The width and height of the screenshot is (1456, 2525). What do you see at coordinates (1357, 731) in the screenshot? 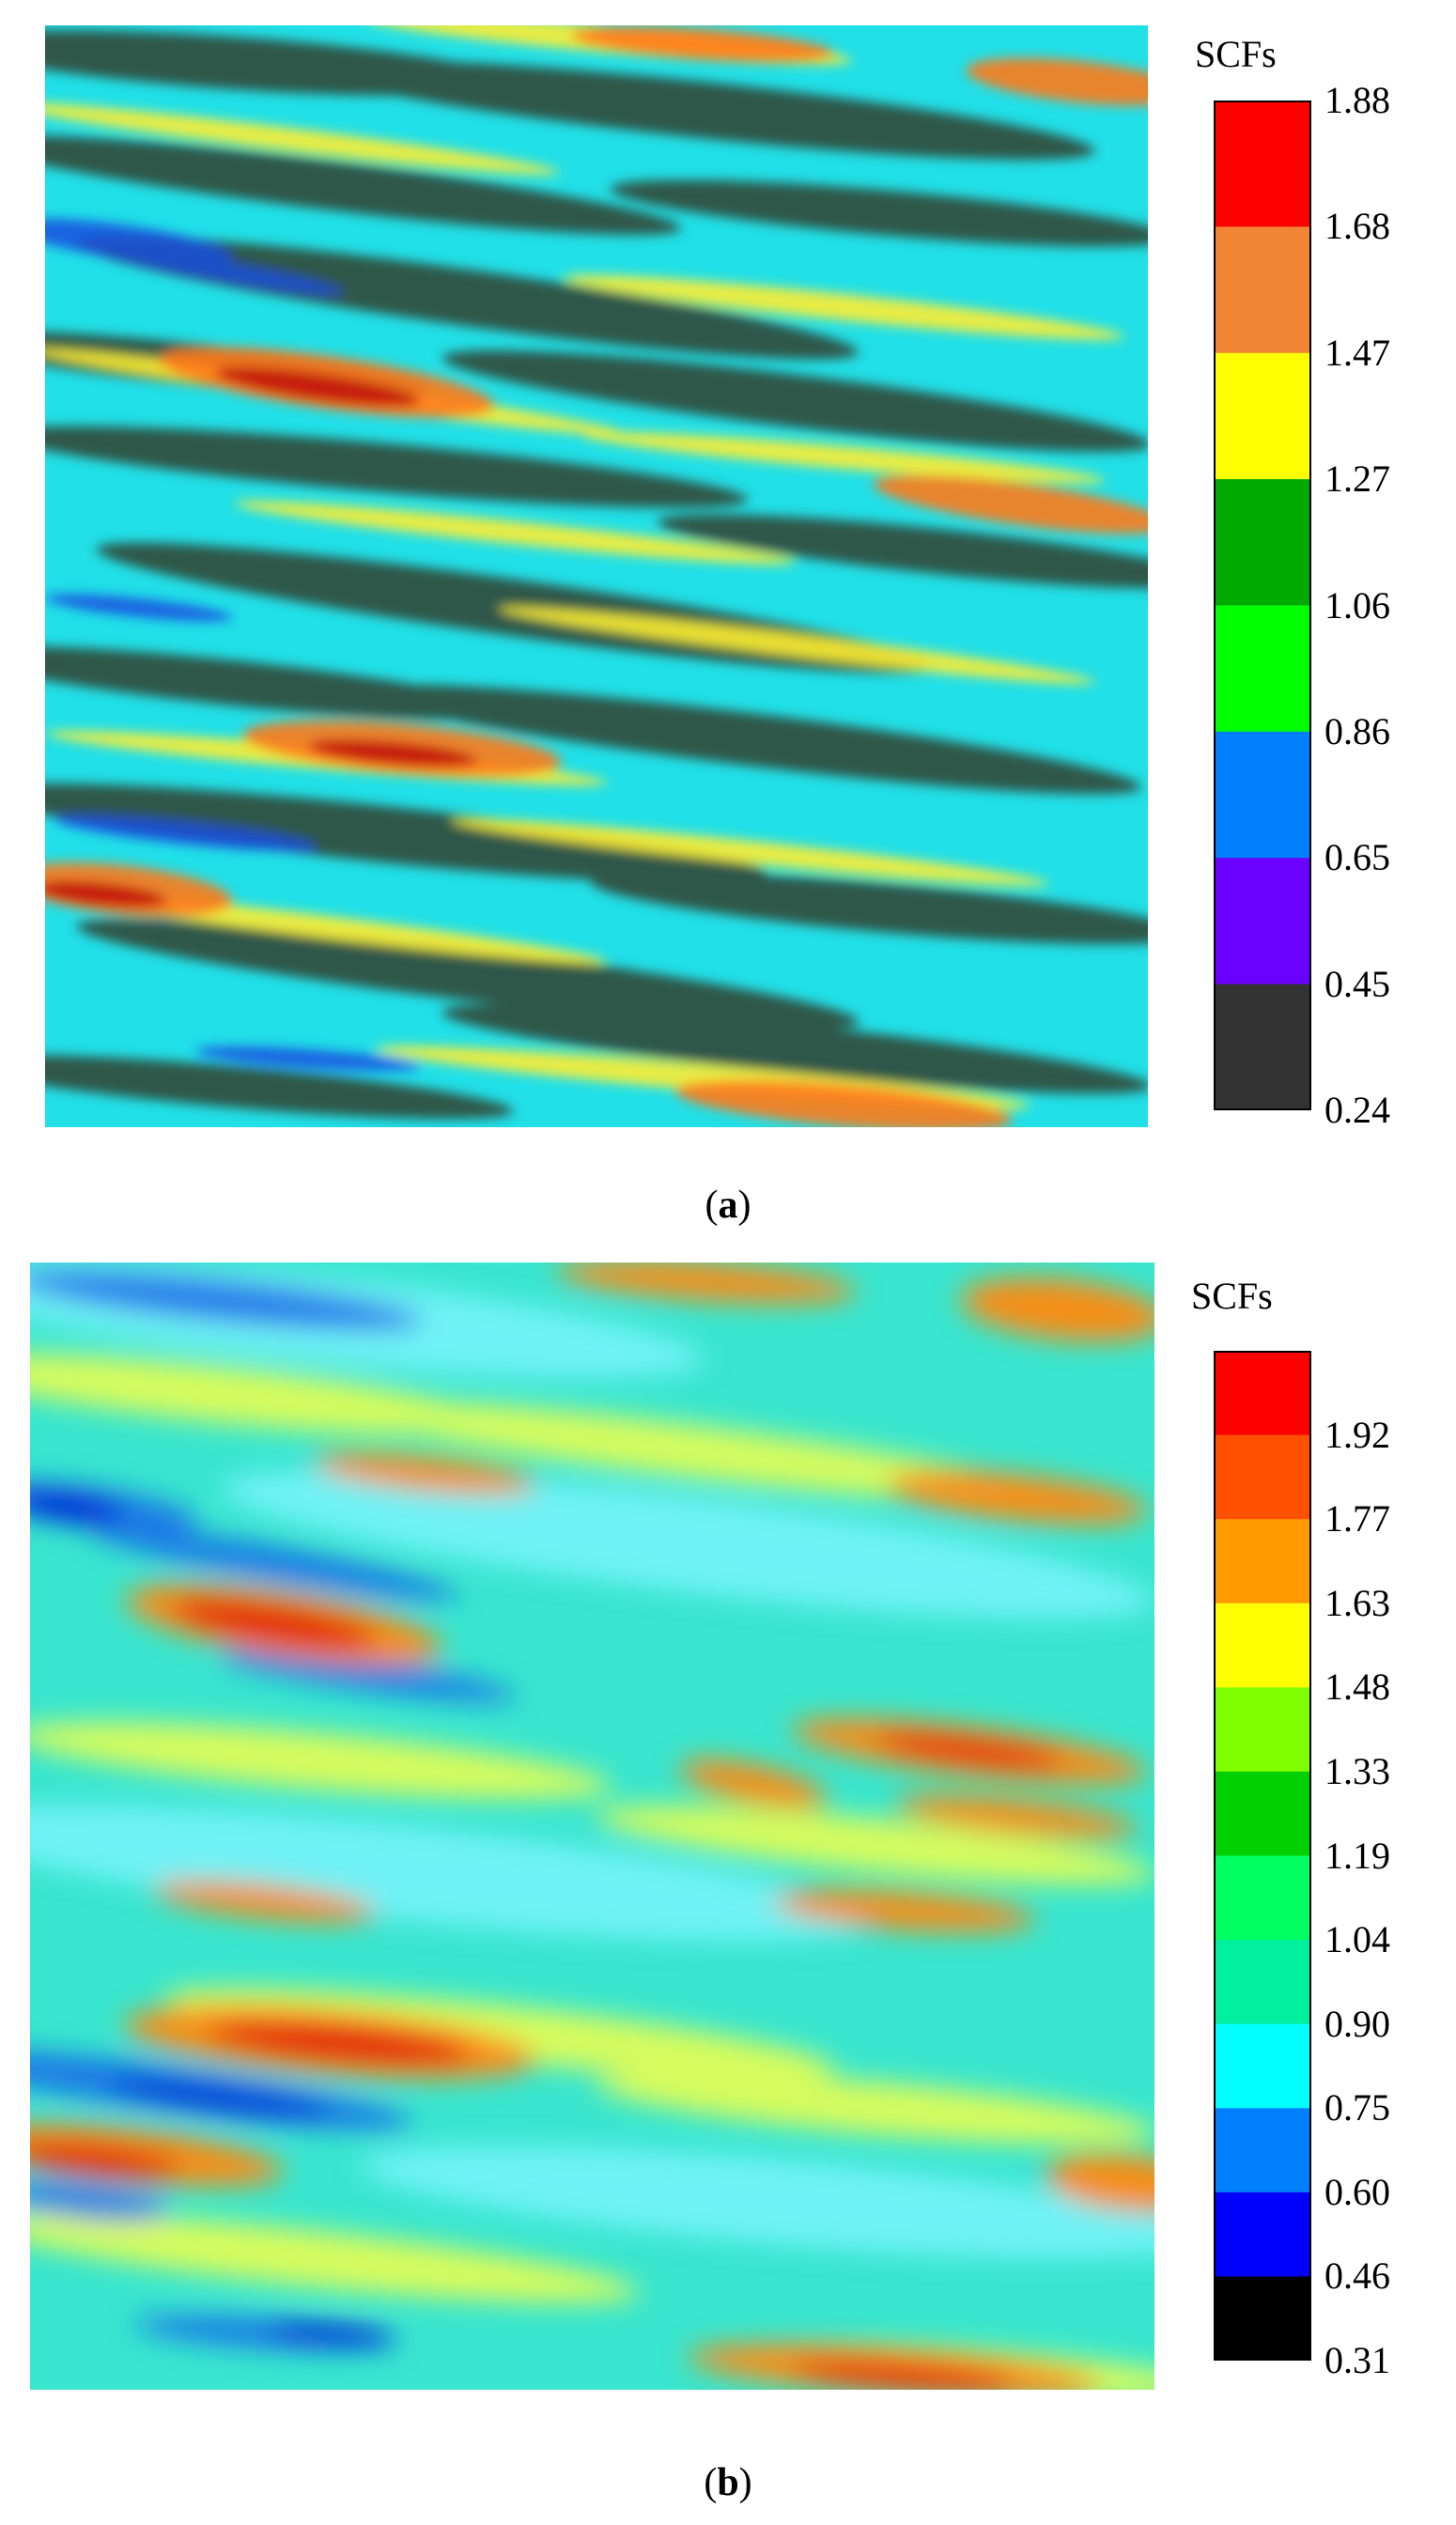
I see `colorbar-tick-label: 0.86` at bounding box center [1357, 731].